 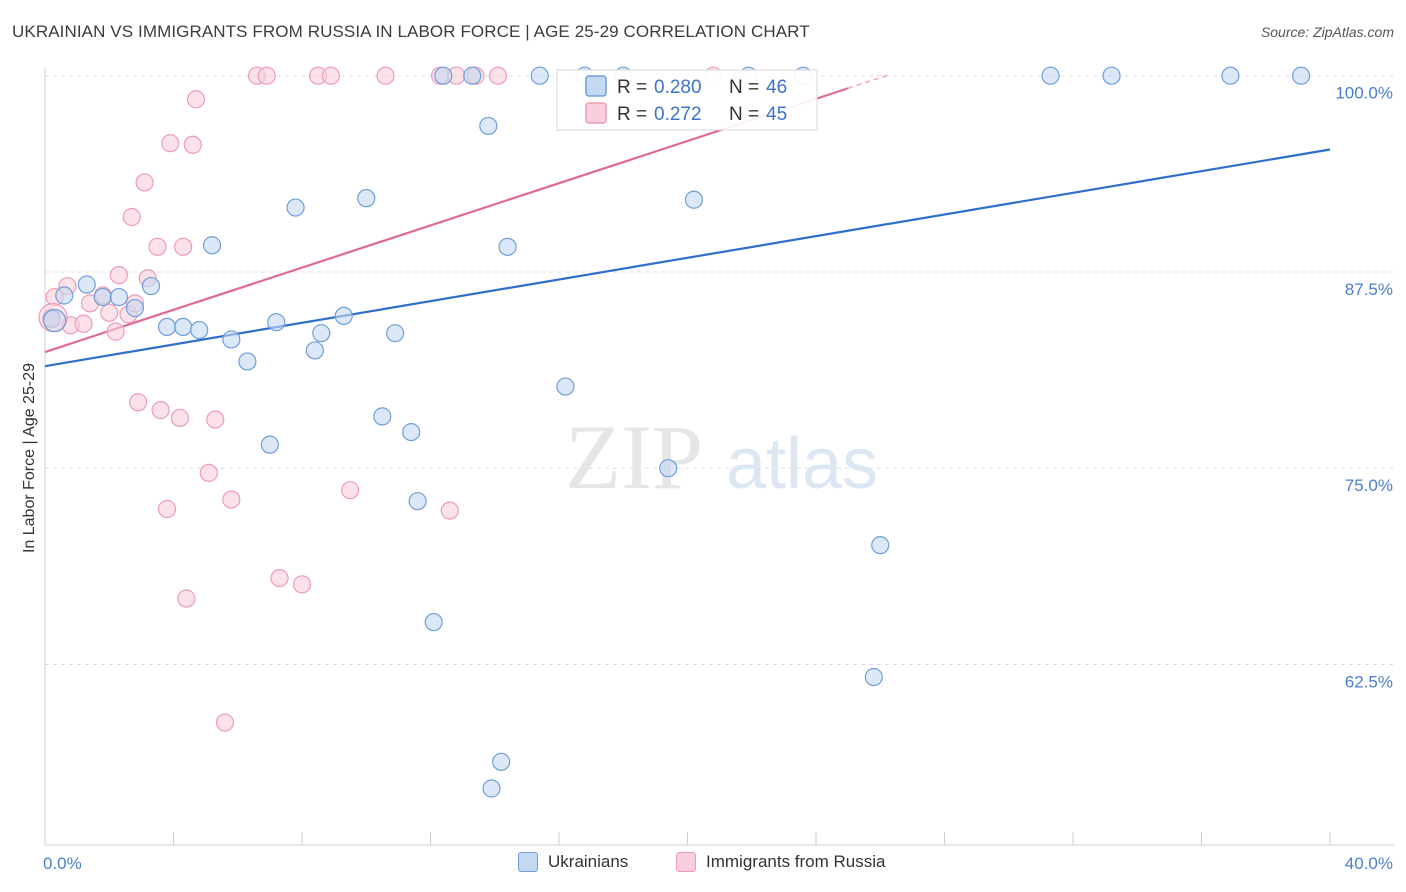 I want to click on stats-r-label-ukrainians: R =, so click(x=632, y=87).